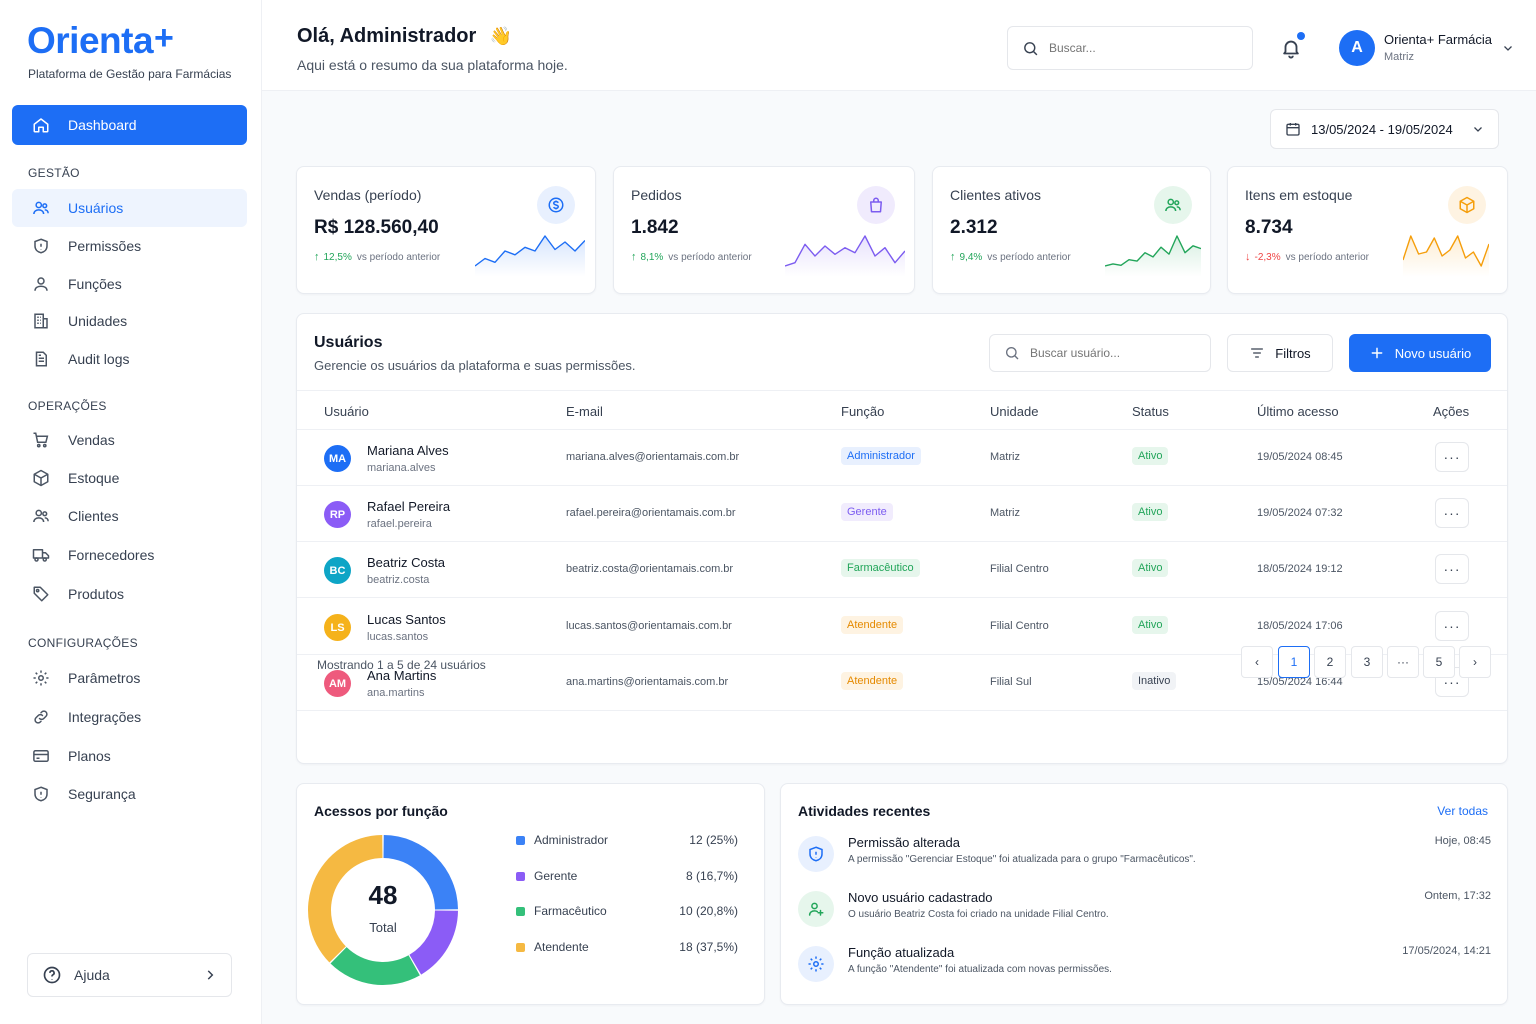  What do you see at coordinates (89, 756) in the screenshot?
I see `sidebar-item-label: Planos` at bounding box center [89, 756].